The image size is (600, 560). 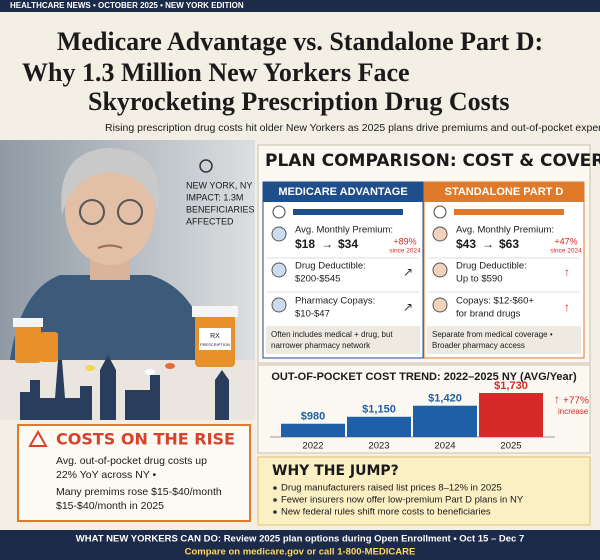 I want to click on premium-to: $63, so click(x=509, y=244).